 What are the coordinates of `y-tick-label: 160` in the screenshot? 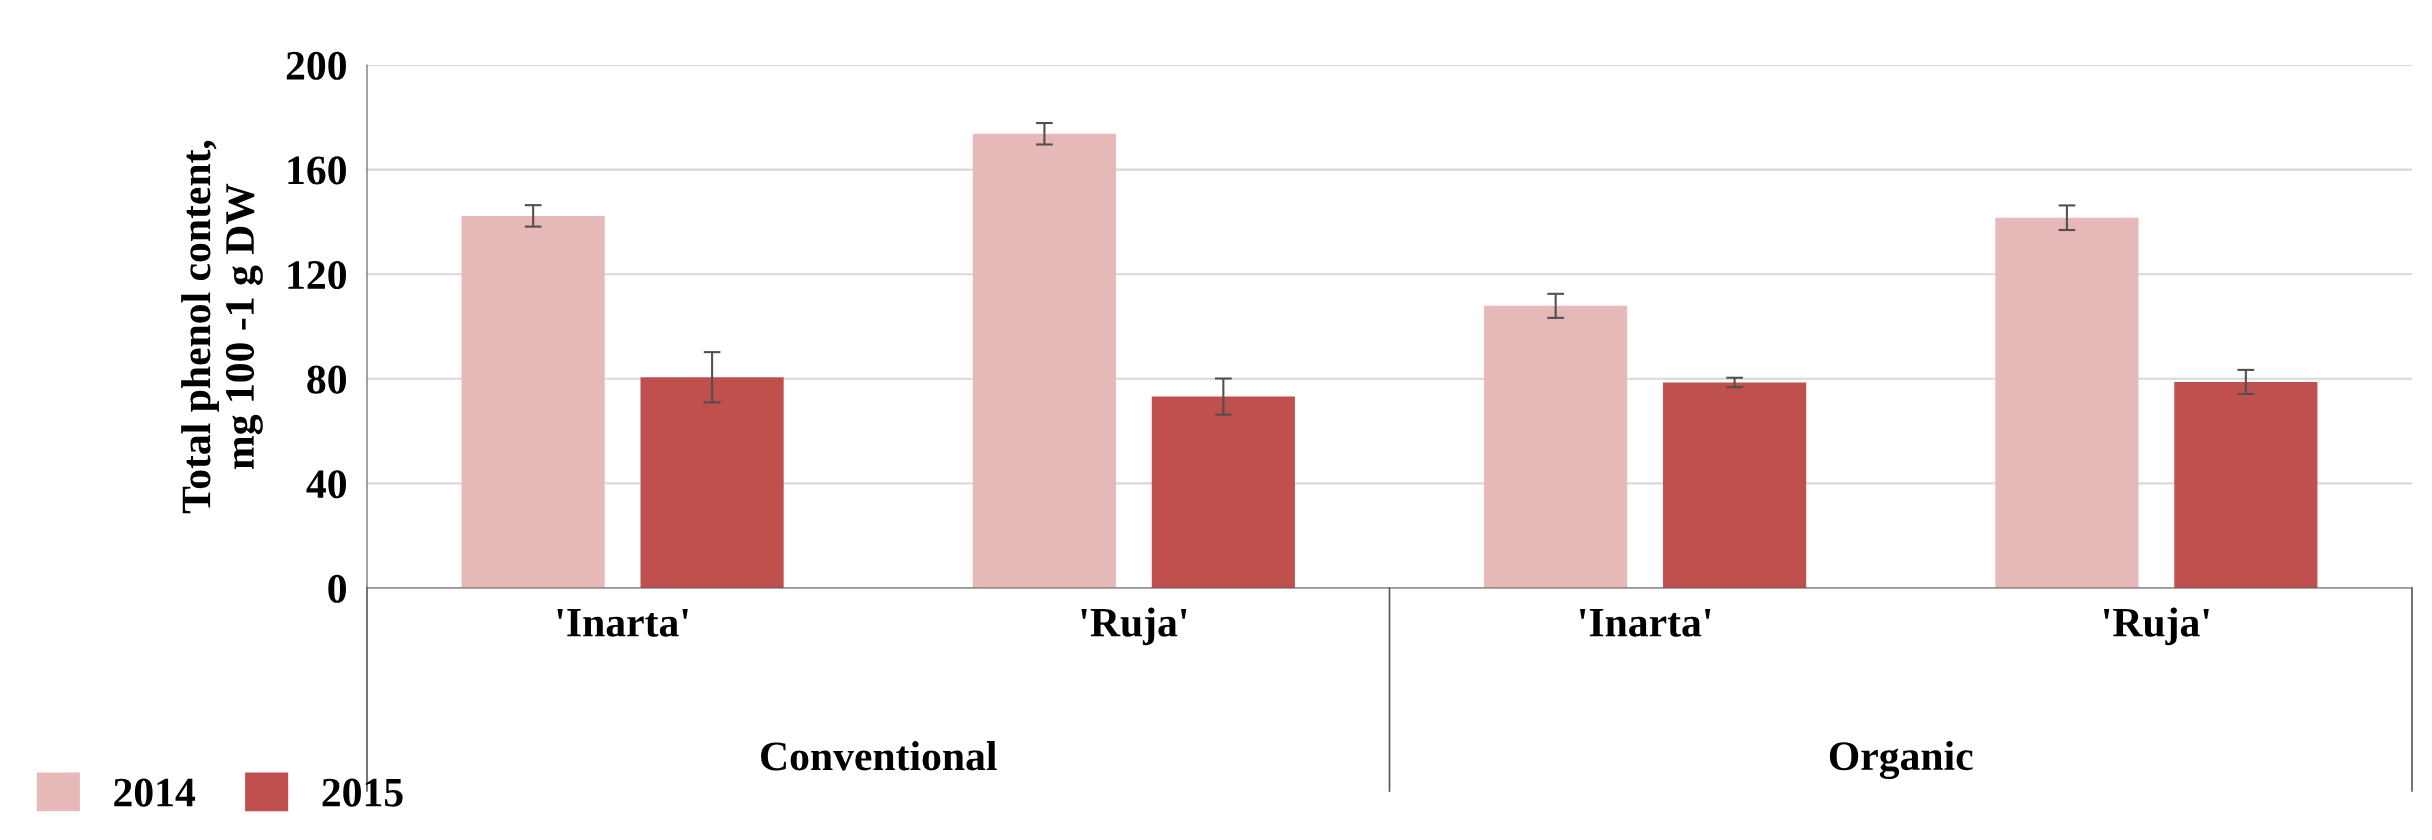 It's located at (317, 170).